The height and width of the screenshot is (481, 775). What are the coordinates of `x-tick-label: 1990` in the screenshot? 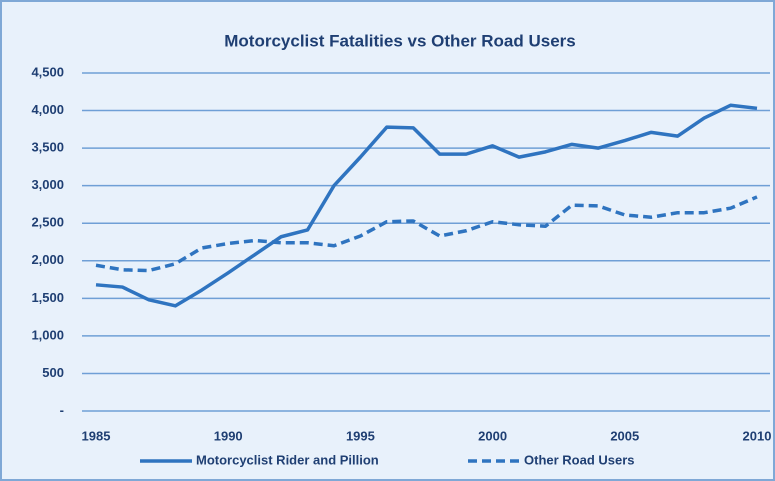 It's located at (228, 435).